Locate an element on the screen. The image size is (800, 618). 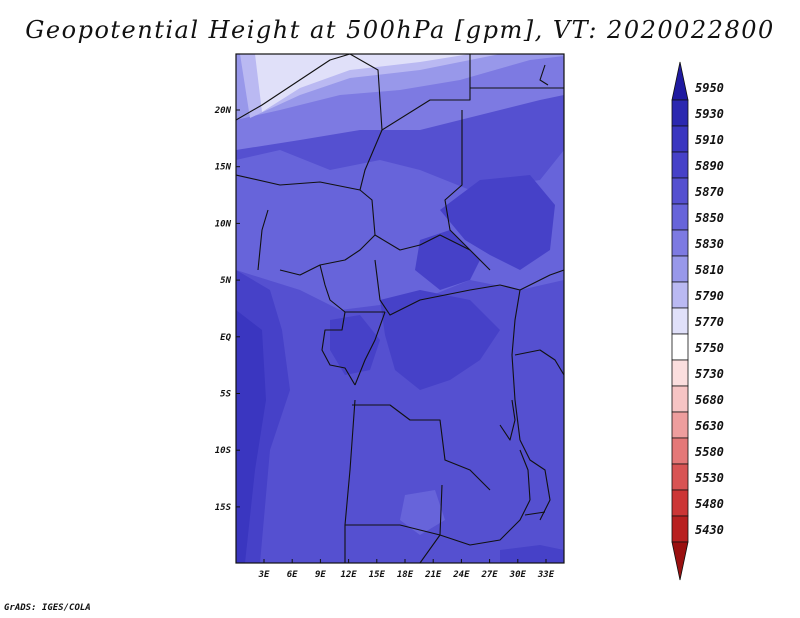
south-sudan-border is located at coordinates (541, 280).